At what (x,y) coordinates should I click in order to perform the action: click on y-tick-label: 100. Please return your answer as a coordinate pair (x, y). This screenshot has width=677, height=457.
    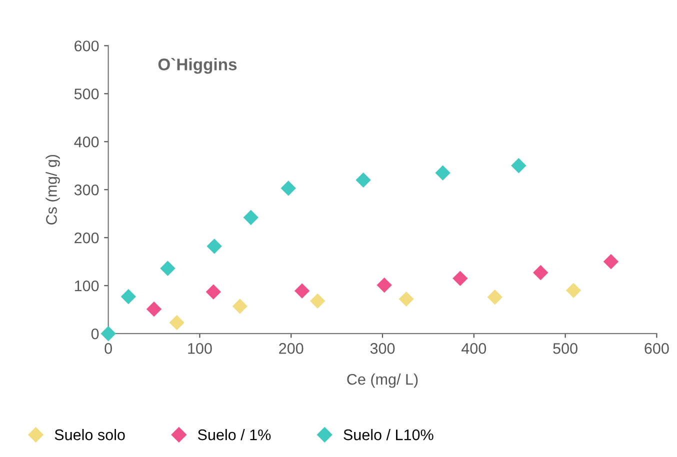
    Looking at the image, I should click on (86, 286).